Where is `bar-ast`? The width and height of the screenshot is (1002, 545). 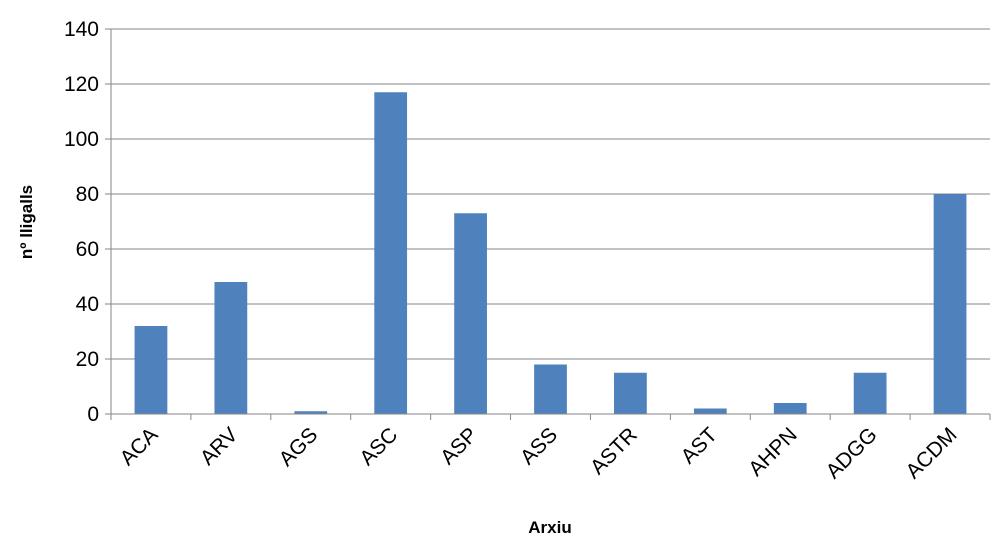 bar-ast is located at coordinates (710, 411).